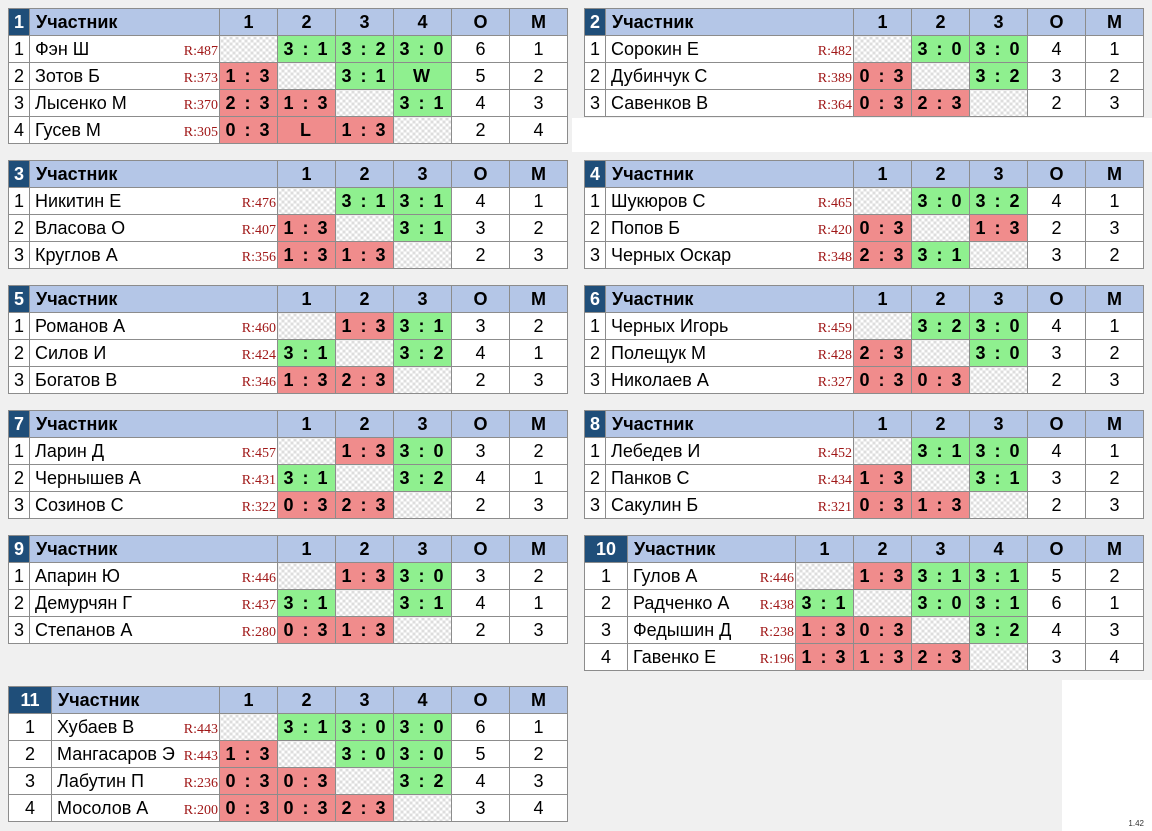 The image size is (1152, 831). Describe the element at coordinates (480, 49) in the screenshot. I see `points-value: 6` at that location.